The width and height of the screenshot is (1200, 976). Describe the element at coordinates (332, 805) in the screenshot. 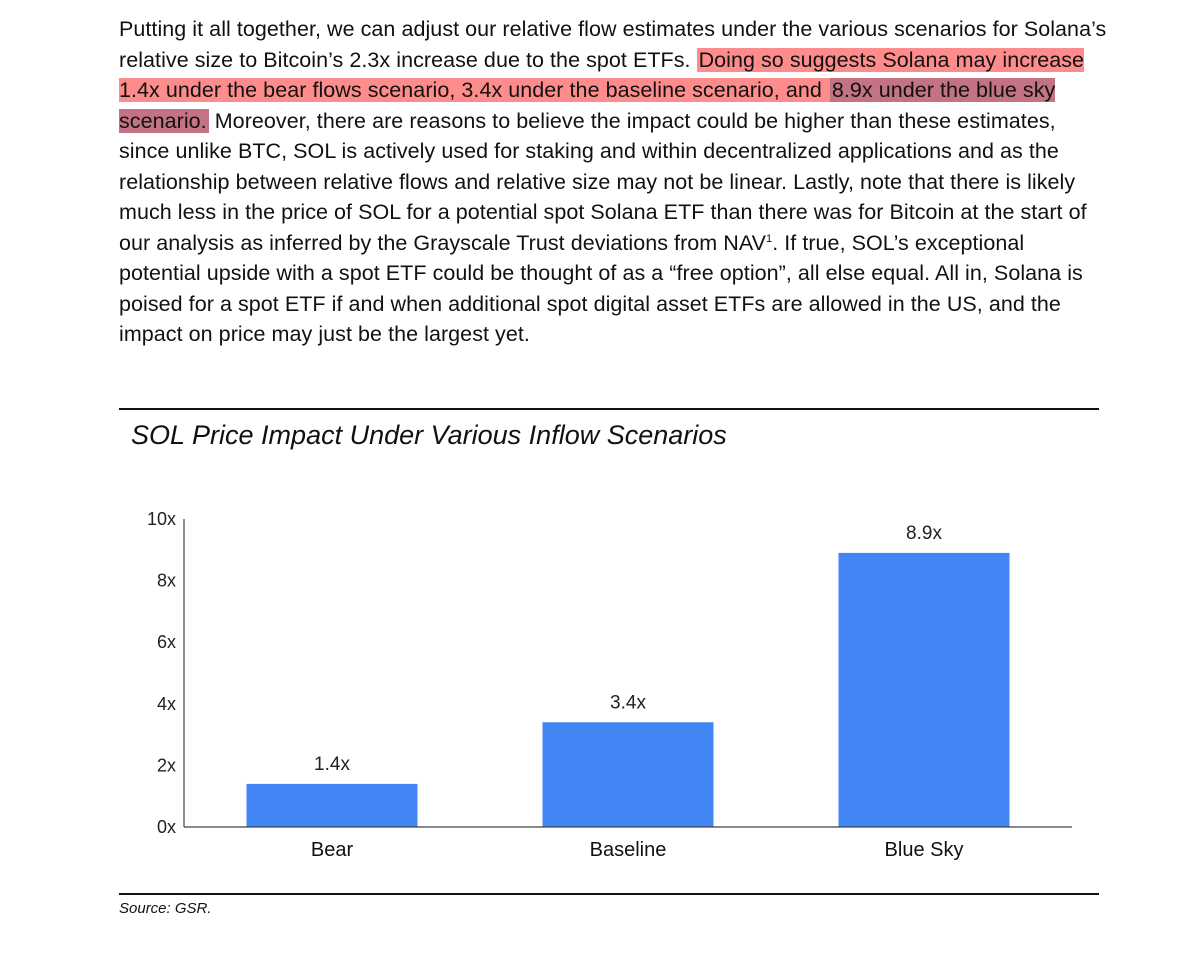

I see `bar-bear` at that location.